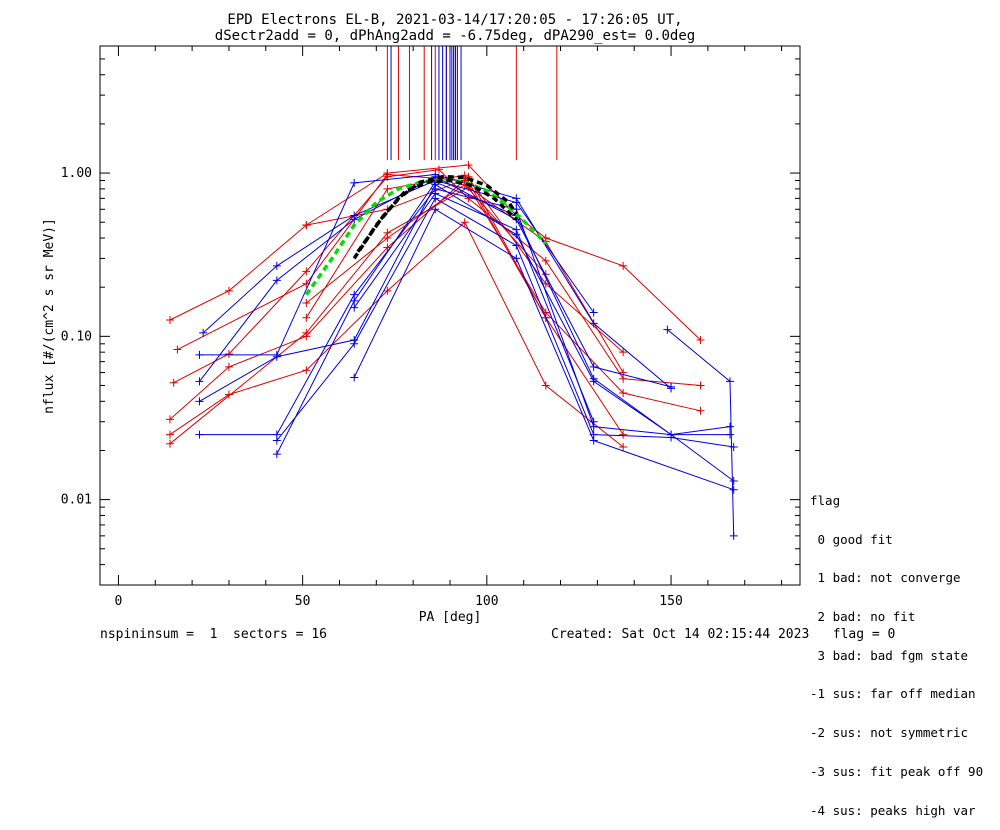 The width and height of the screenshot is (1000, 830). What do you see at coordinates (670, 601) in the screenshot?
I see `x-tick-label: 150` at bounding box center [670, 601].